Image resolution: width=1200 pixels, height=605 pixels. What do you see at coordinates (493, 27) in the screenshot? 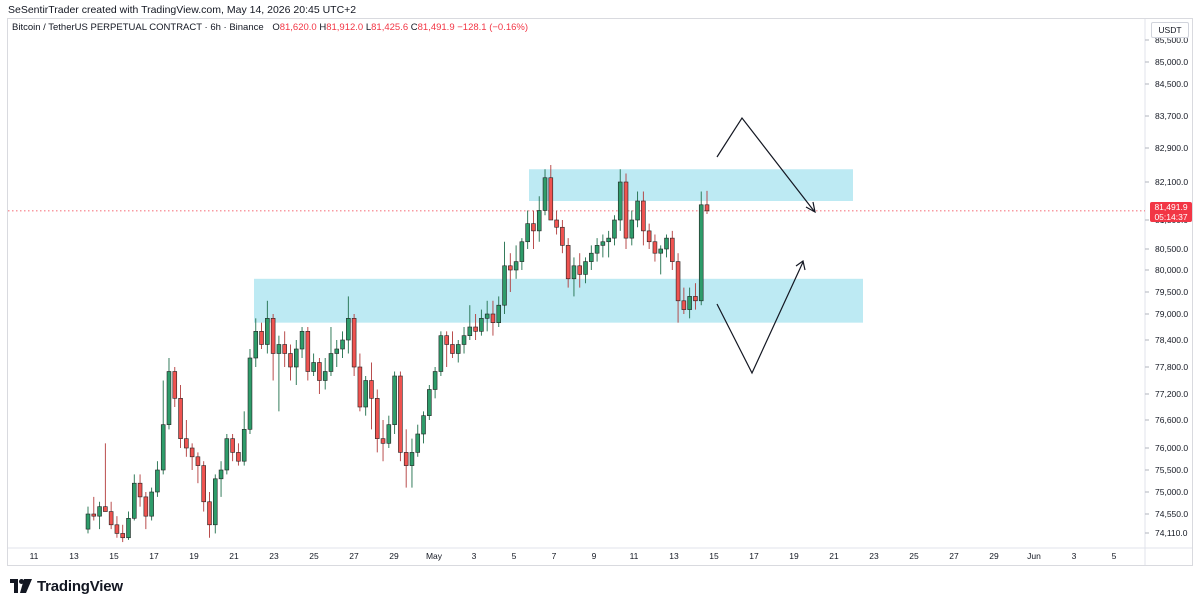
I see `change-value: −128.1 (−0.16%)` at bounding box center [493, 27].